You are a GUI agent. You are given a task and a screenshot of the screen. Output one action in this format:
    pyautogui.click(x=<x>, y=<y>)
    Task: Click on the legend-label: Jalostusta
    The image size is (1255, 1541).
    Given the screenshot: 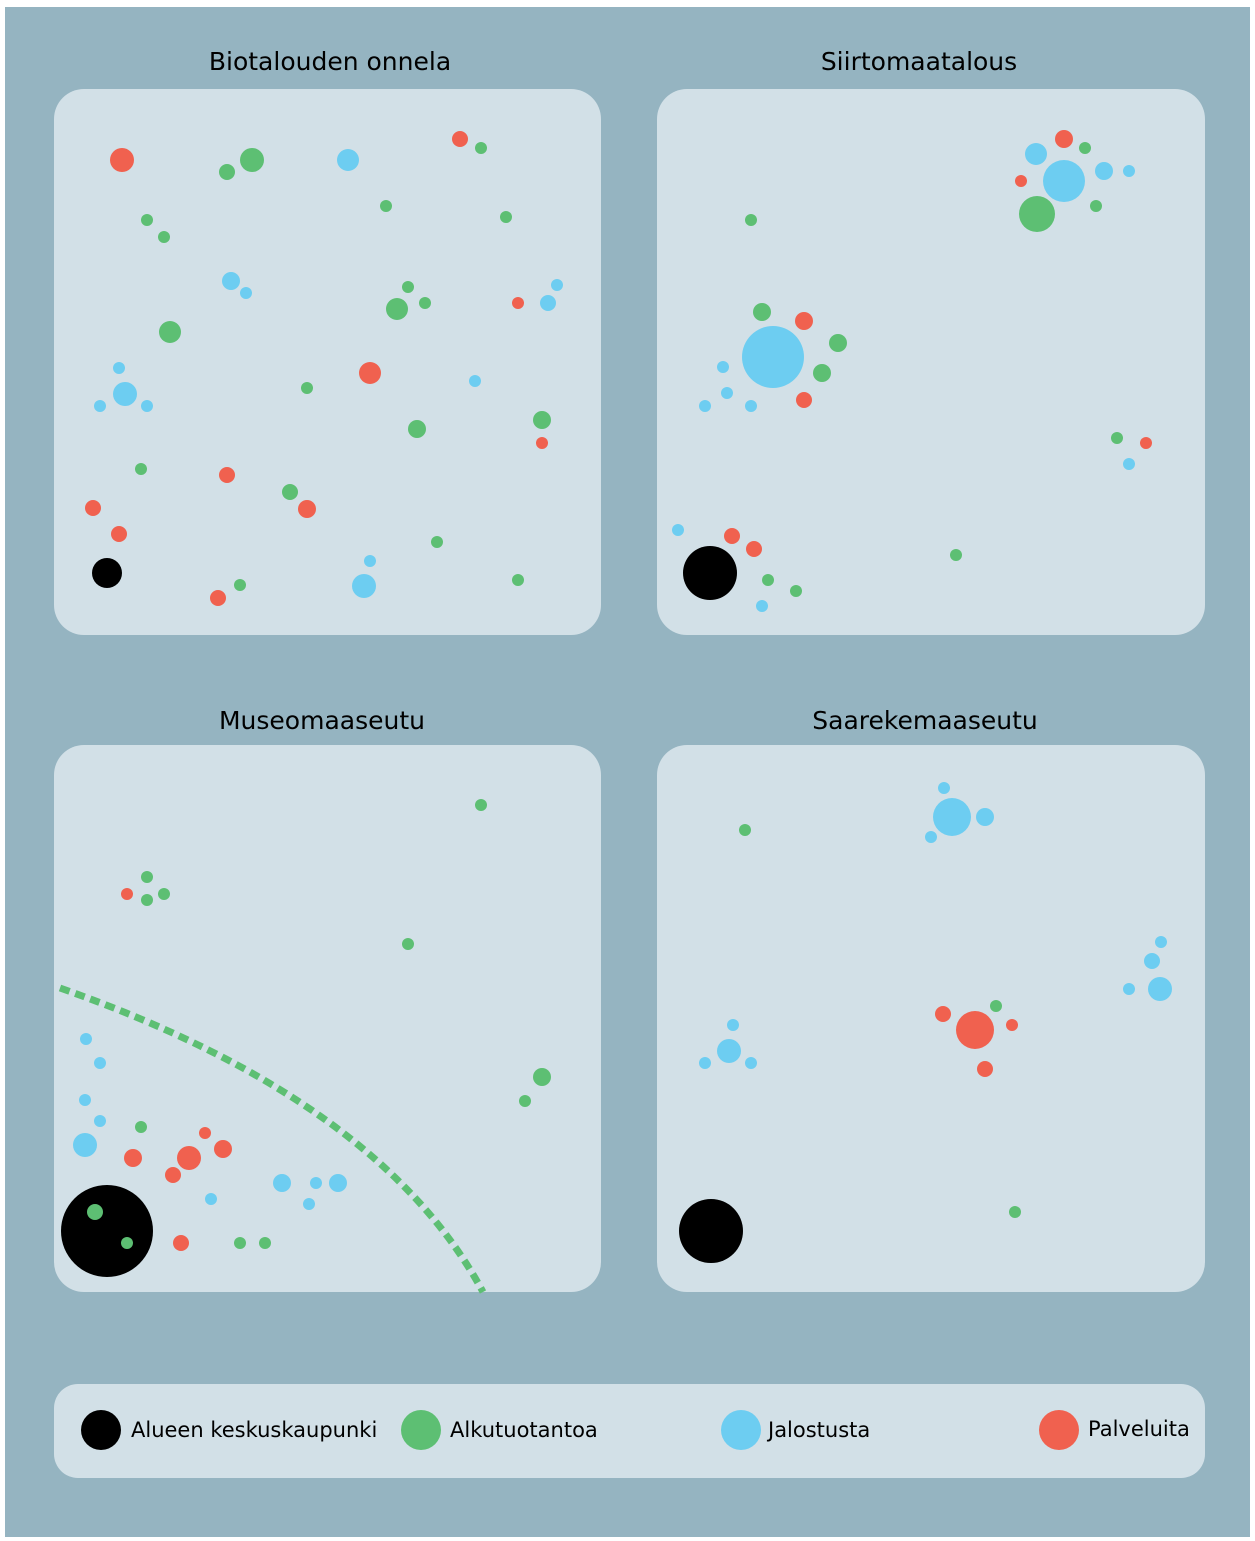 What is the action you would take?
    pyautogui.click(x=818, y=1430)
    